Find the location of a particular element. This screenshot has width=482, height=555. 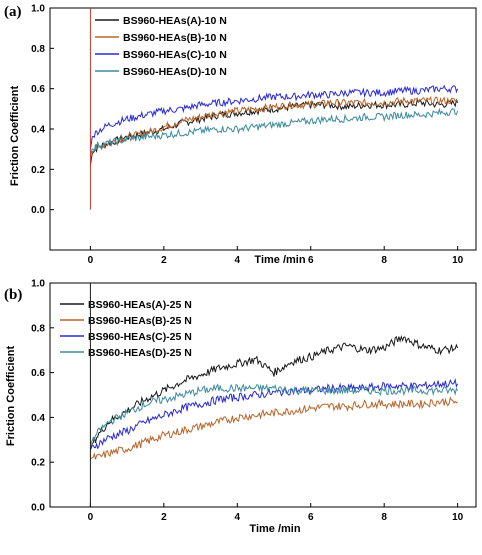

legend-label: BS960-HEAs(B)-25 N is located at coordinates (140, 321).